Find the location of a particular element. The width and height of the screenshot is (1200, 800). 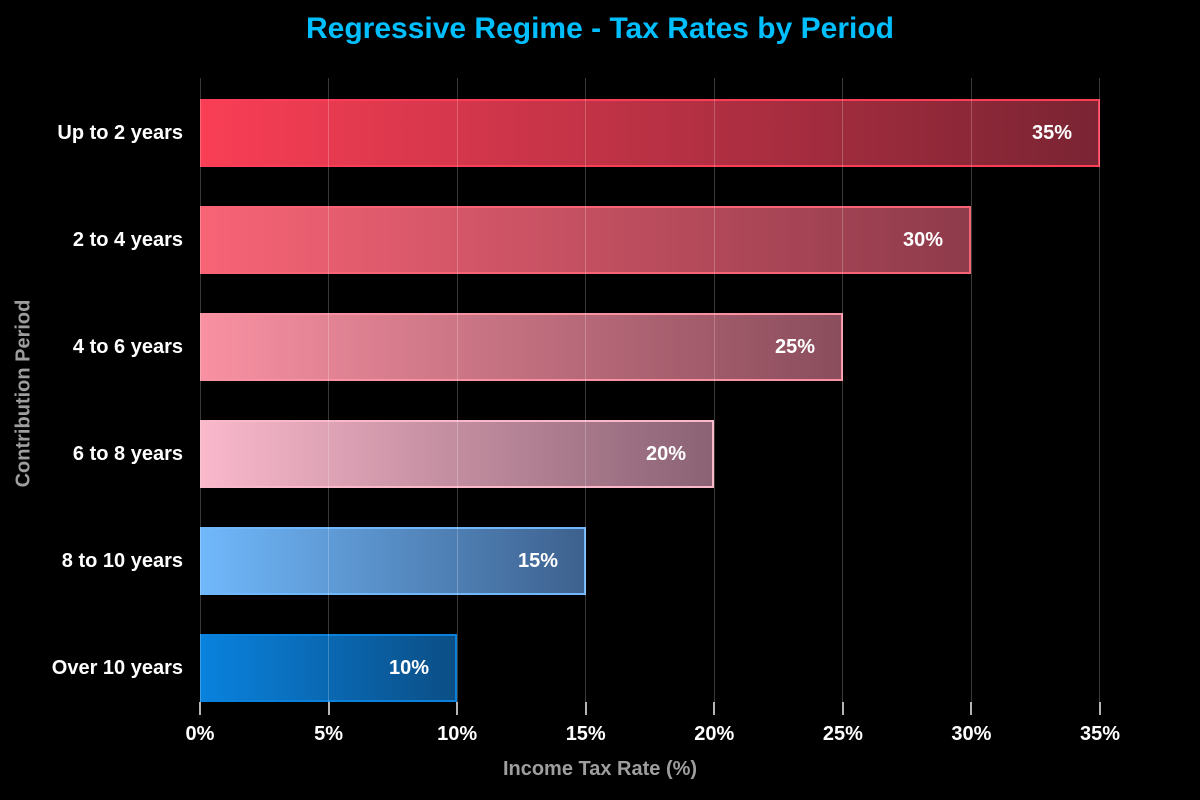

gridline-10% is located at coordinates (457, 390).